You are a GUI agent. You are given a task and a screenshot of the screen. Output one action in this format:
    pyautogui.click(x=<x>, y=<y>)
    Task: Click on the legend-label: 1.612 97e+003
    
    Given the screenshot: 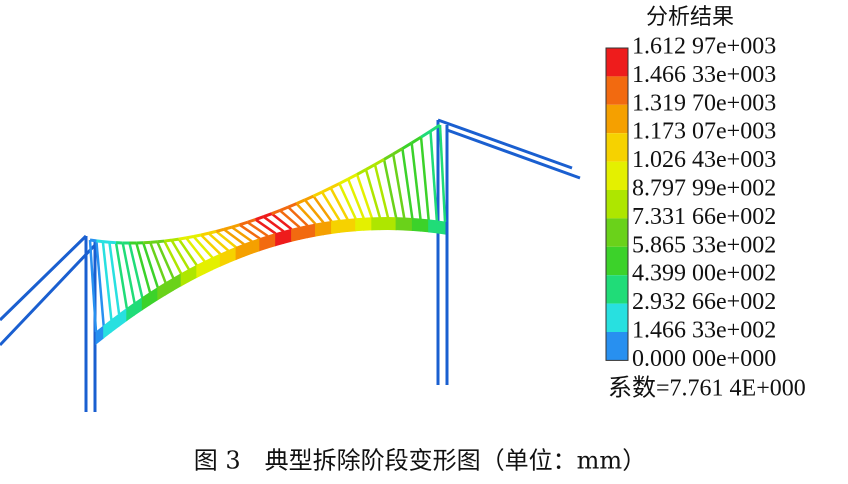 What is the action you would take?
    pyautogui.click(x=704, y=47)
    